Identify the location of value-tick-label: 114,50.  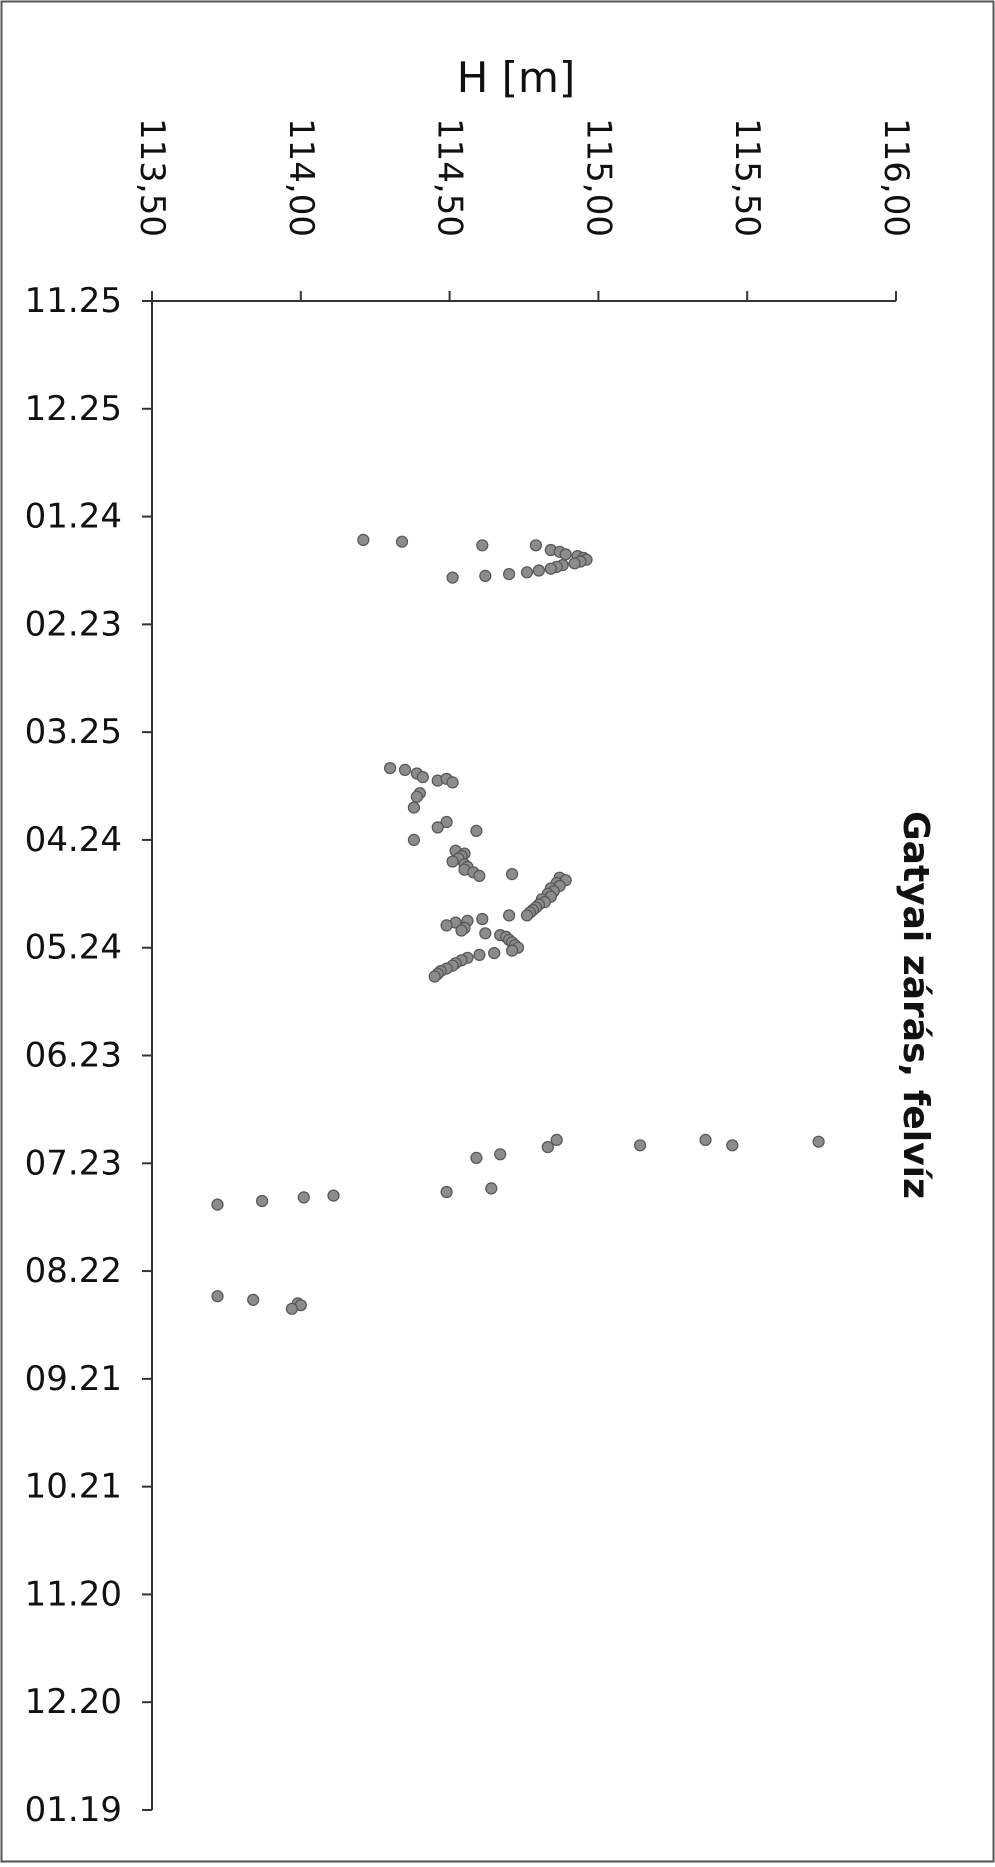
(450, 177).